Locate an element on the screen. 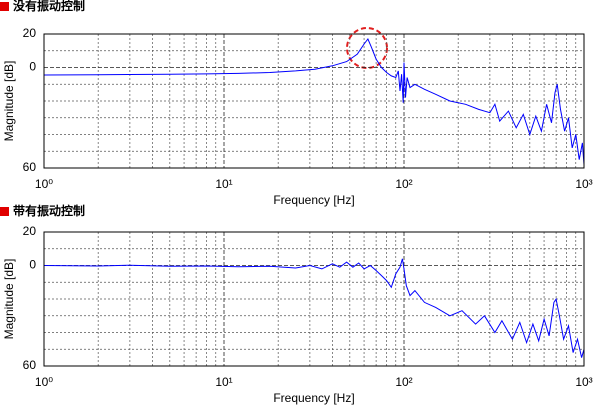 This screenshot has width=596, height=408. highlight-circle is located at coordinates (367, 48).